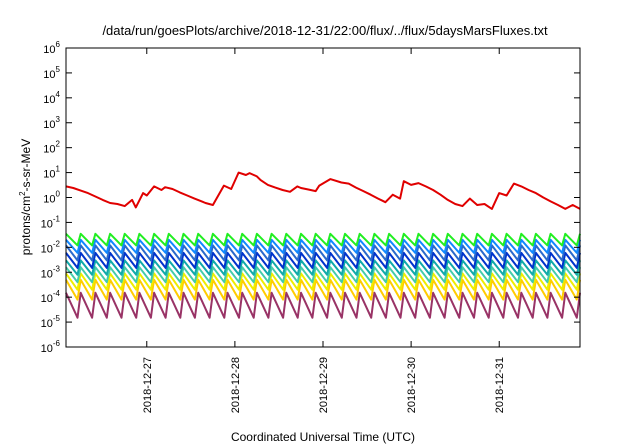 Image resolution: width=640 pixels, height=448 pixels. What do you see at coordinates (51, 48) in the screenshot?
I see `y-tick-label: 10⁶` at bounding box center [51, 48].